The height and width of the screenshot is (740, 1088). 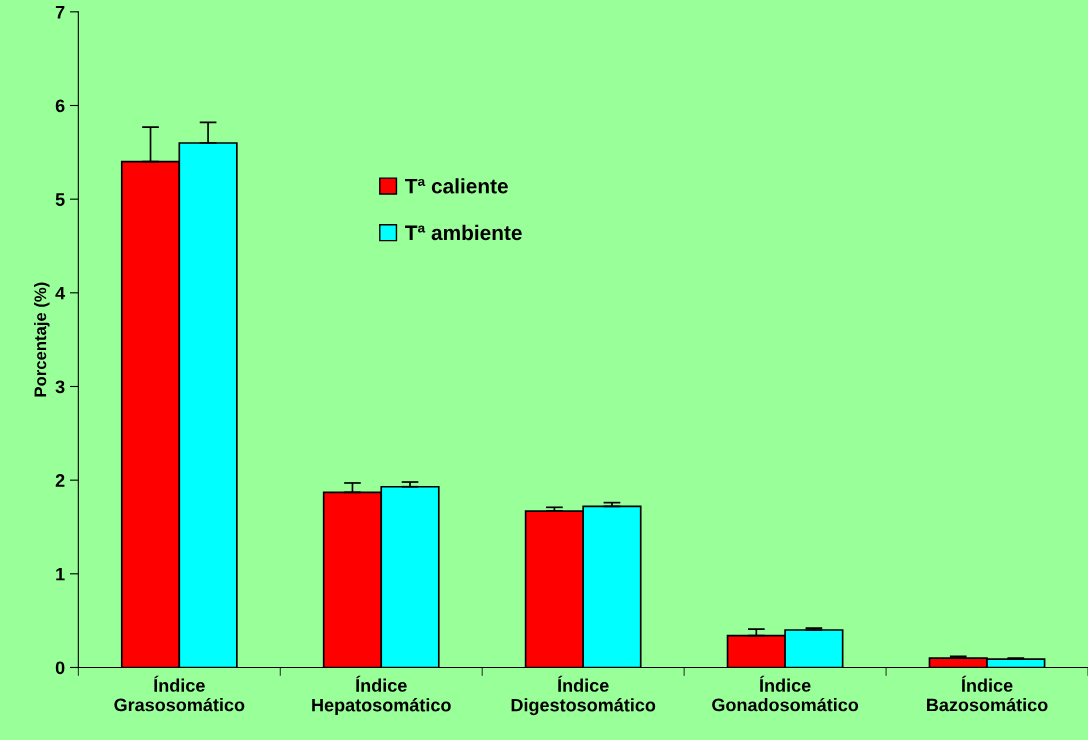 What do you see at coordinates (42, 339) in the screenshot?
I see `y-axis-title: Porcentaje (%)` at bounding box center [42, 339].